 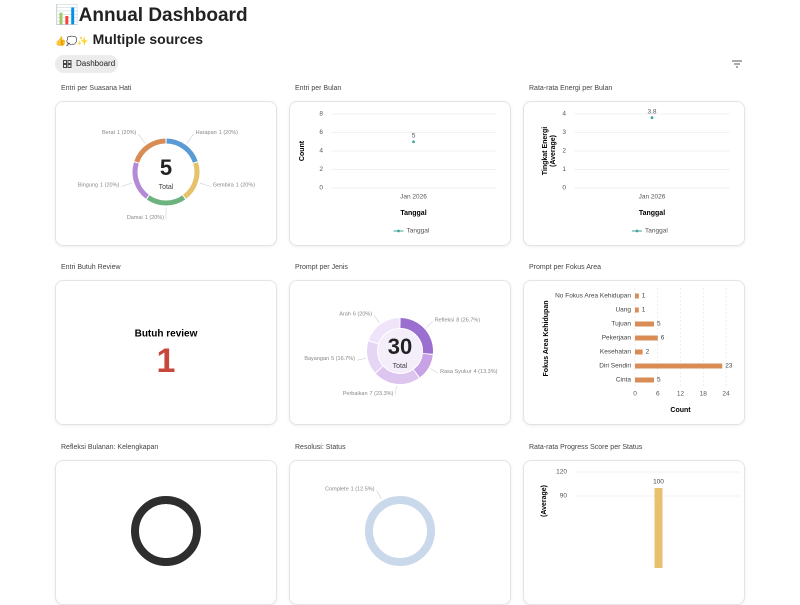 I want to click on chart-card: 90 120 (Average) 100, so click(x=634, y=532).